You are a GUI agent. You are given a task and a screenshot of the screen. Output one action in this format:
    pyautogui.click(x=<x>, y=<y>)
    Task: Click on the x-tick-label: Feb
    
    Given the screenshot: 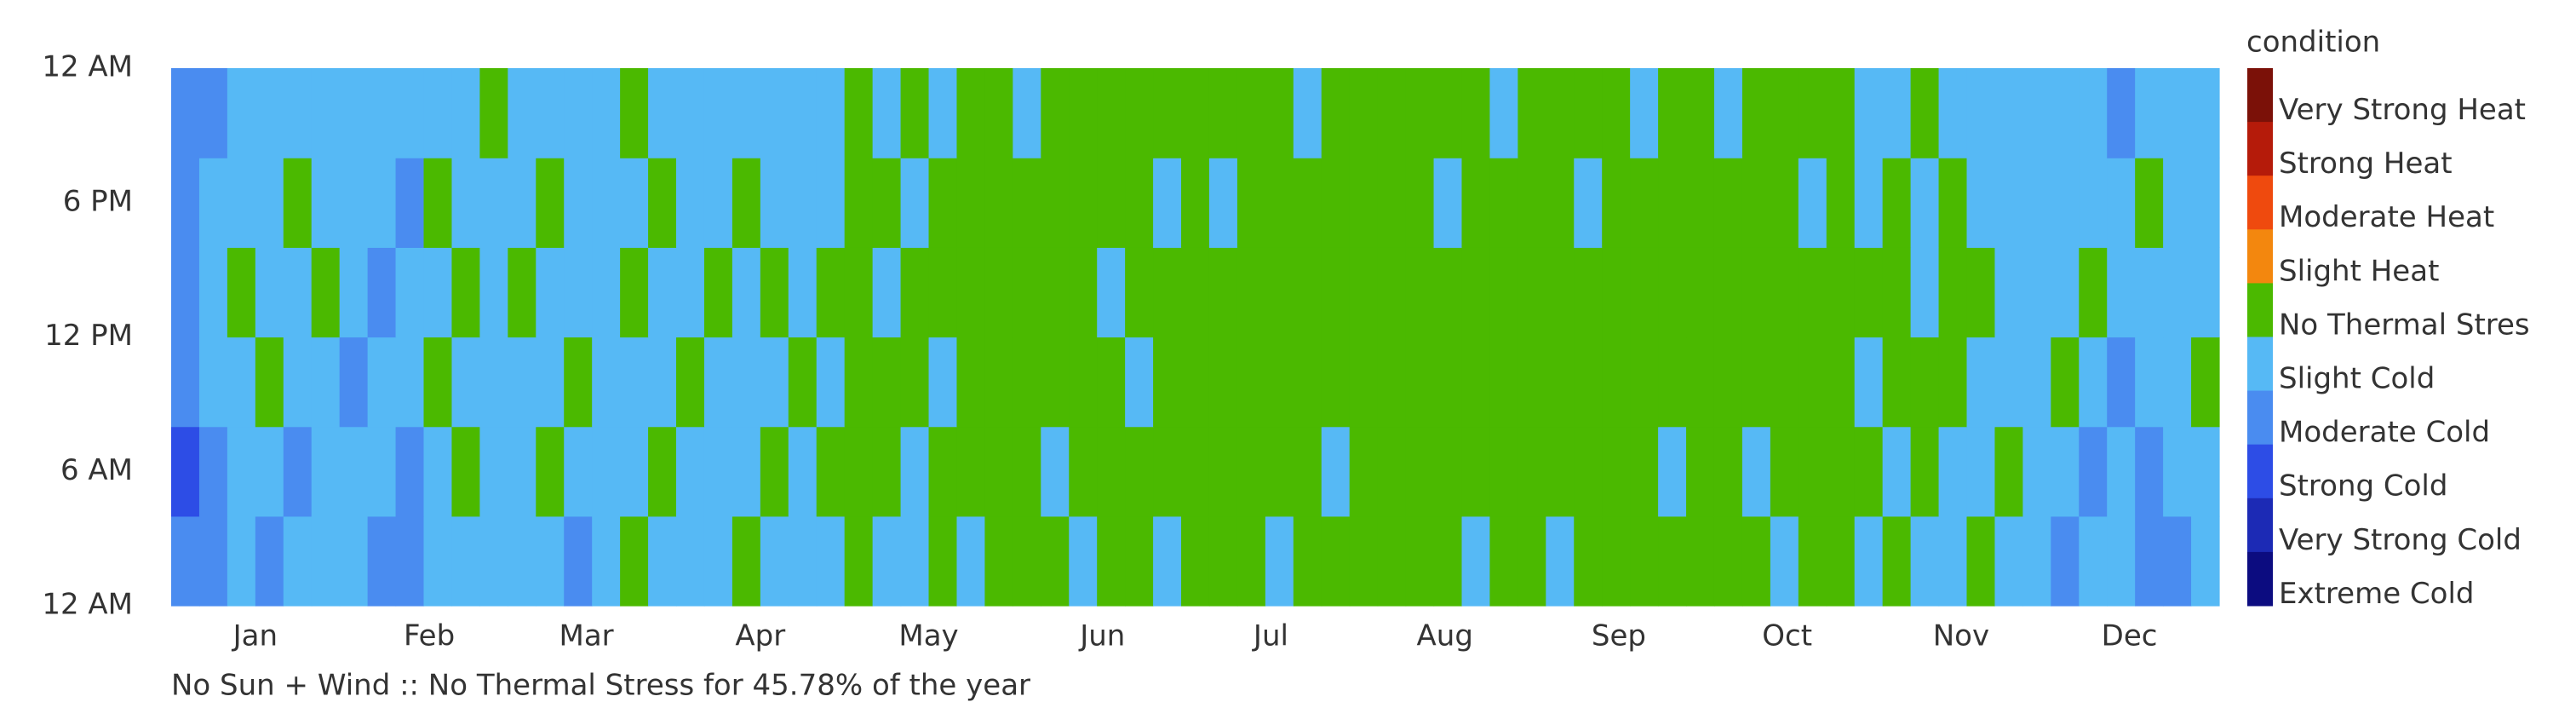 What is the action you would take?
    pyautogui.click(x=429, y=636)
    